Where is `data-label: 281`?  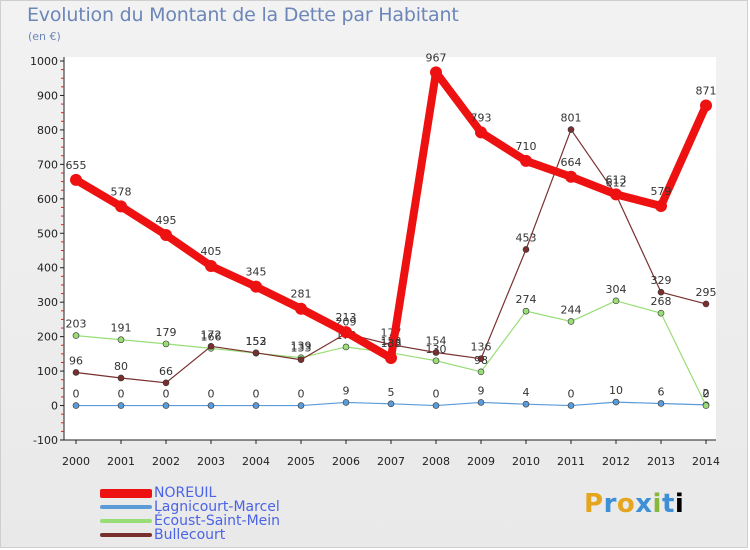 data-label: 281 is located at coordinates (301, 294).